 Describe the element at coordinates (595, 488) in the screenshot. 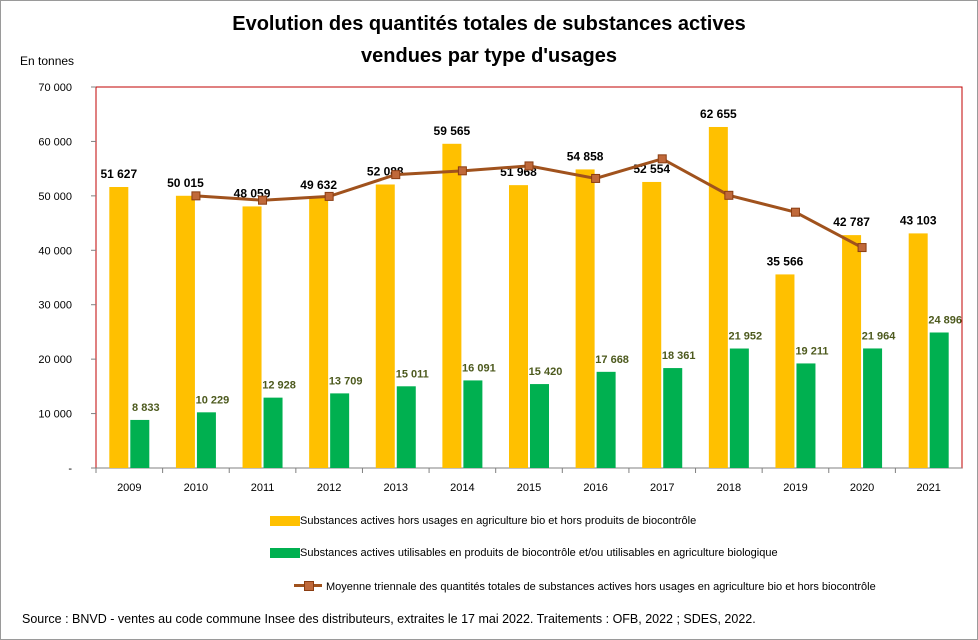

I see `x-category-label: 2016` at that location.